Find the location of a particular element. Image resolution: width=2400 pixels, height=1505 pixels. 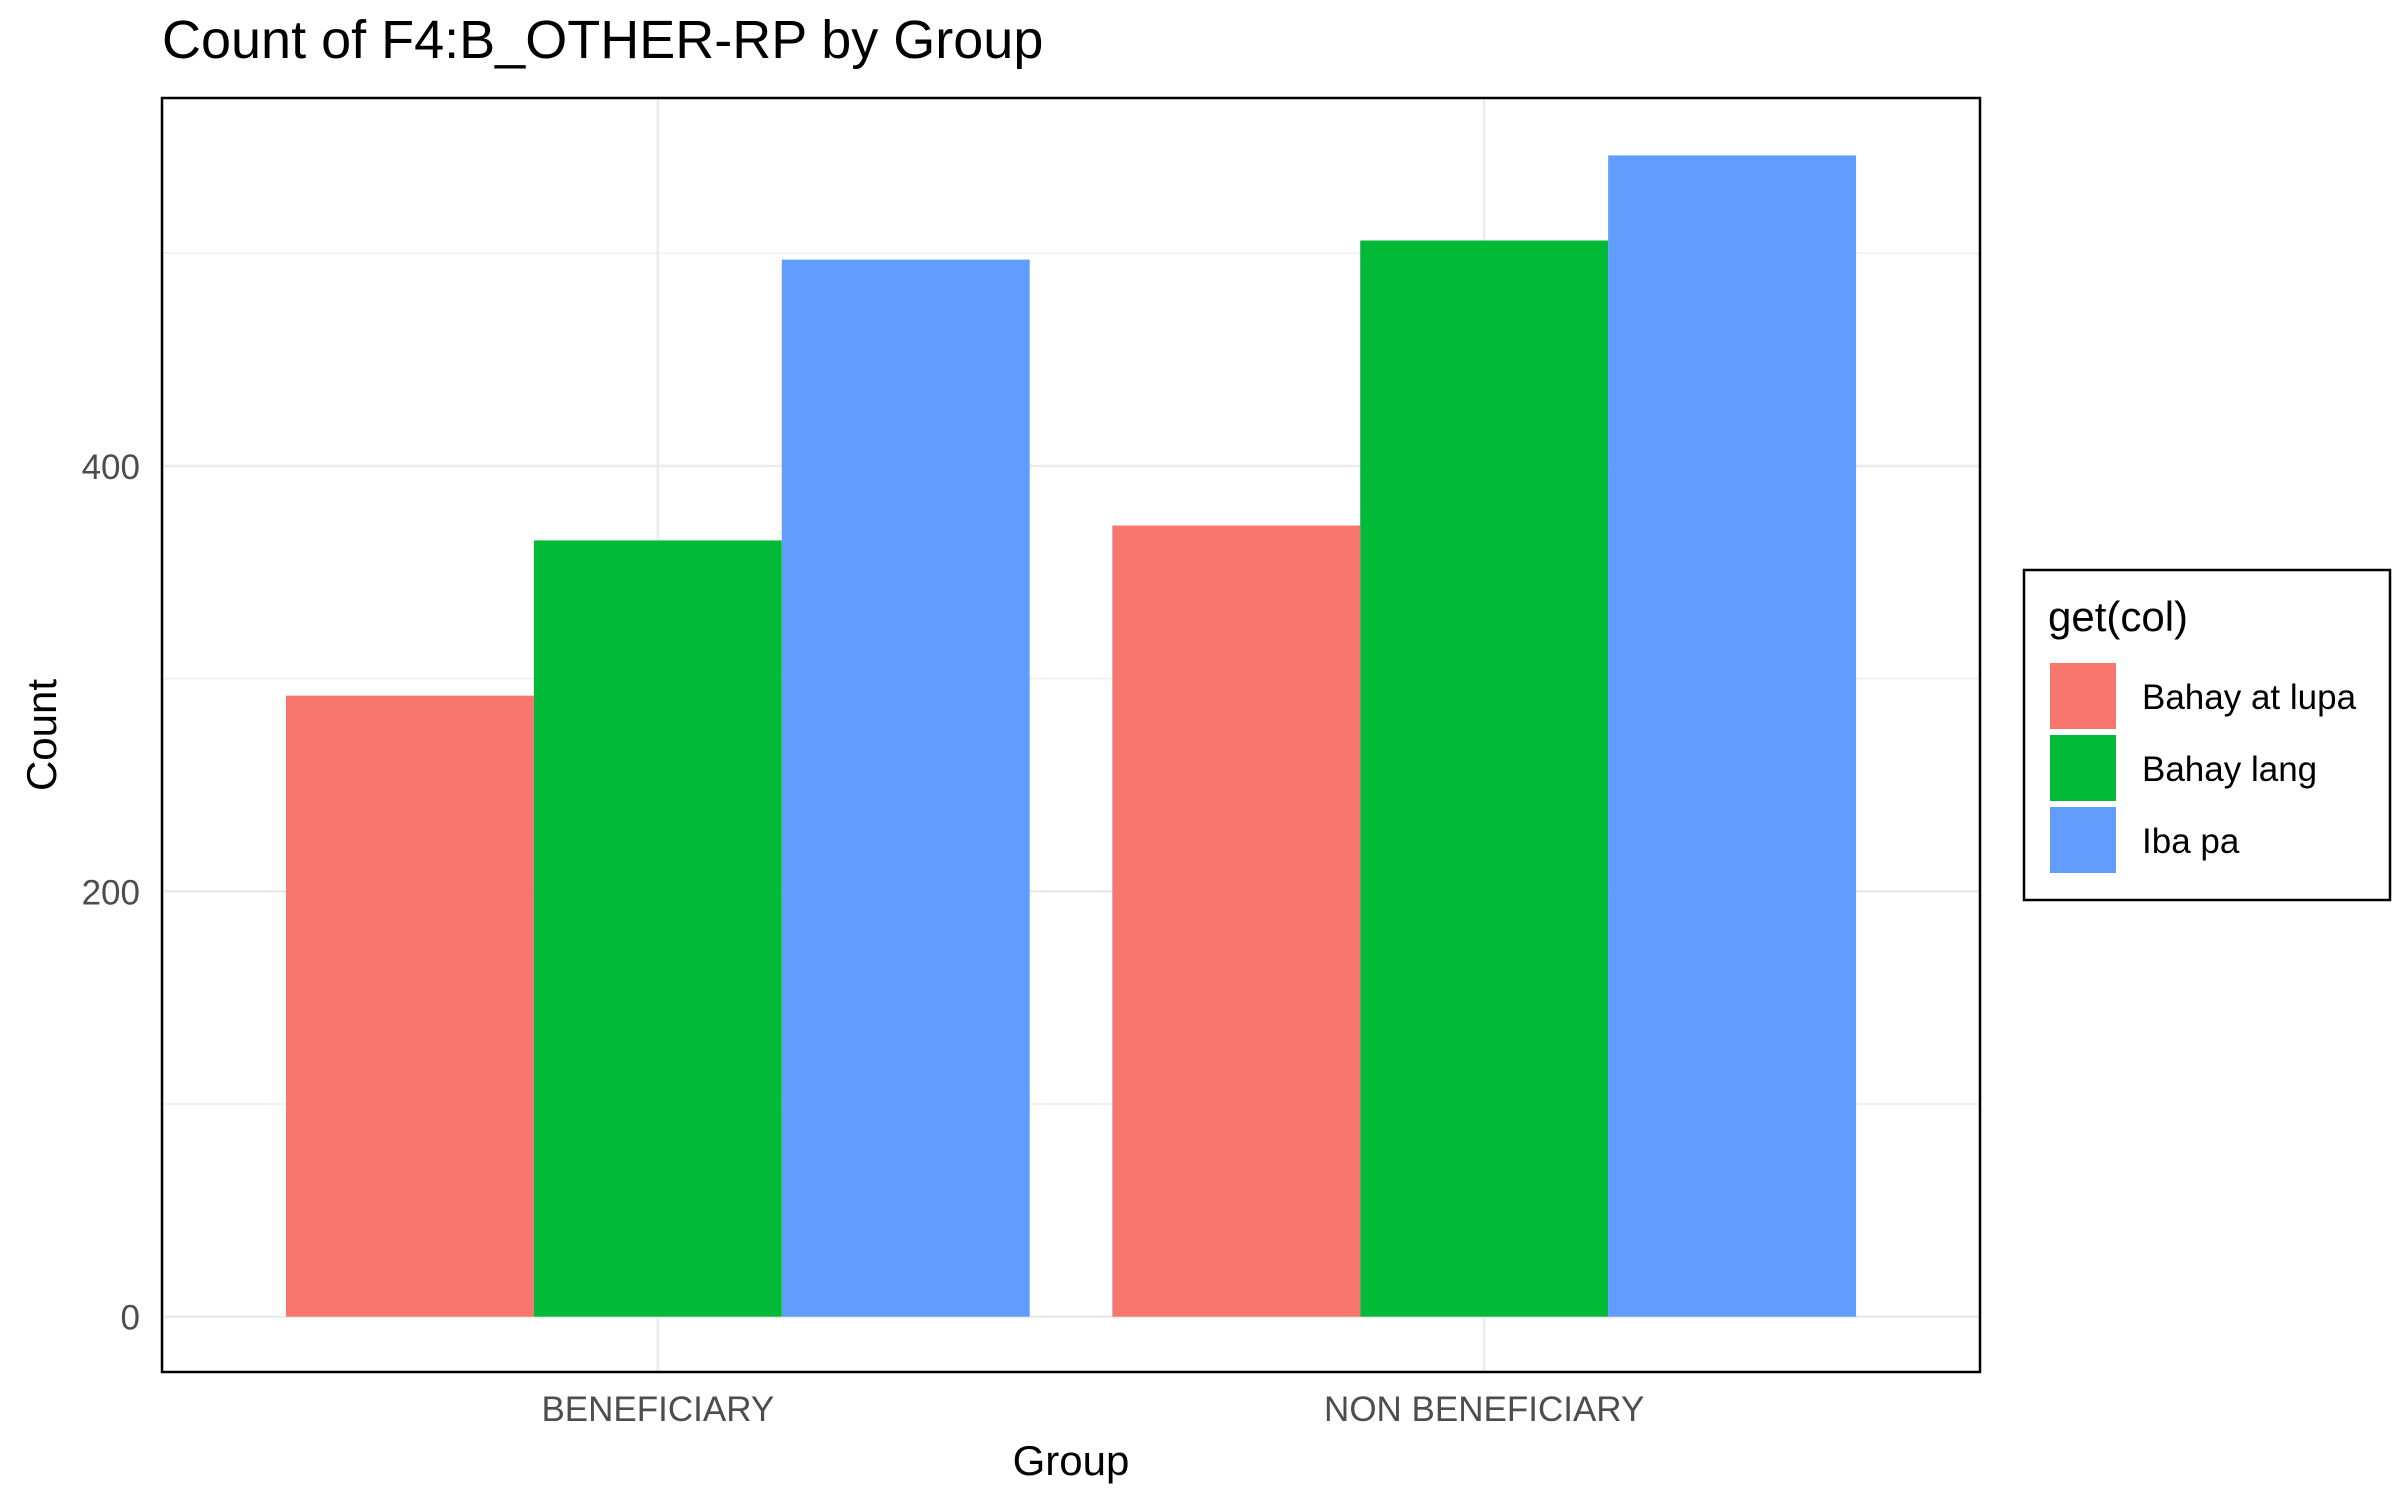

y-tick-label: 200 is located at coordinates (111, 892).